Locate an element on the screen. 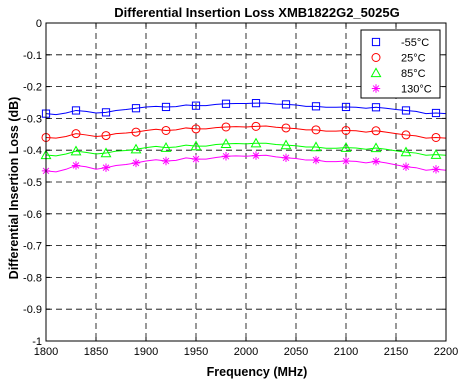 This screenshot has width=461, height=386. x-tick-label: 1850 is located at coordinates (96, 352).